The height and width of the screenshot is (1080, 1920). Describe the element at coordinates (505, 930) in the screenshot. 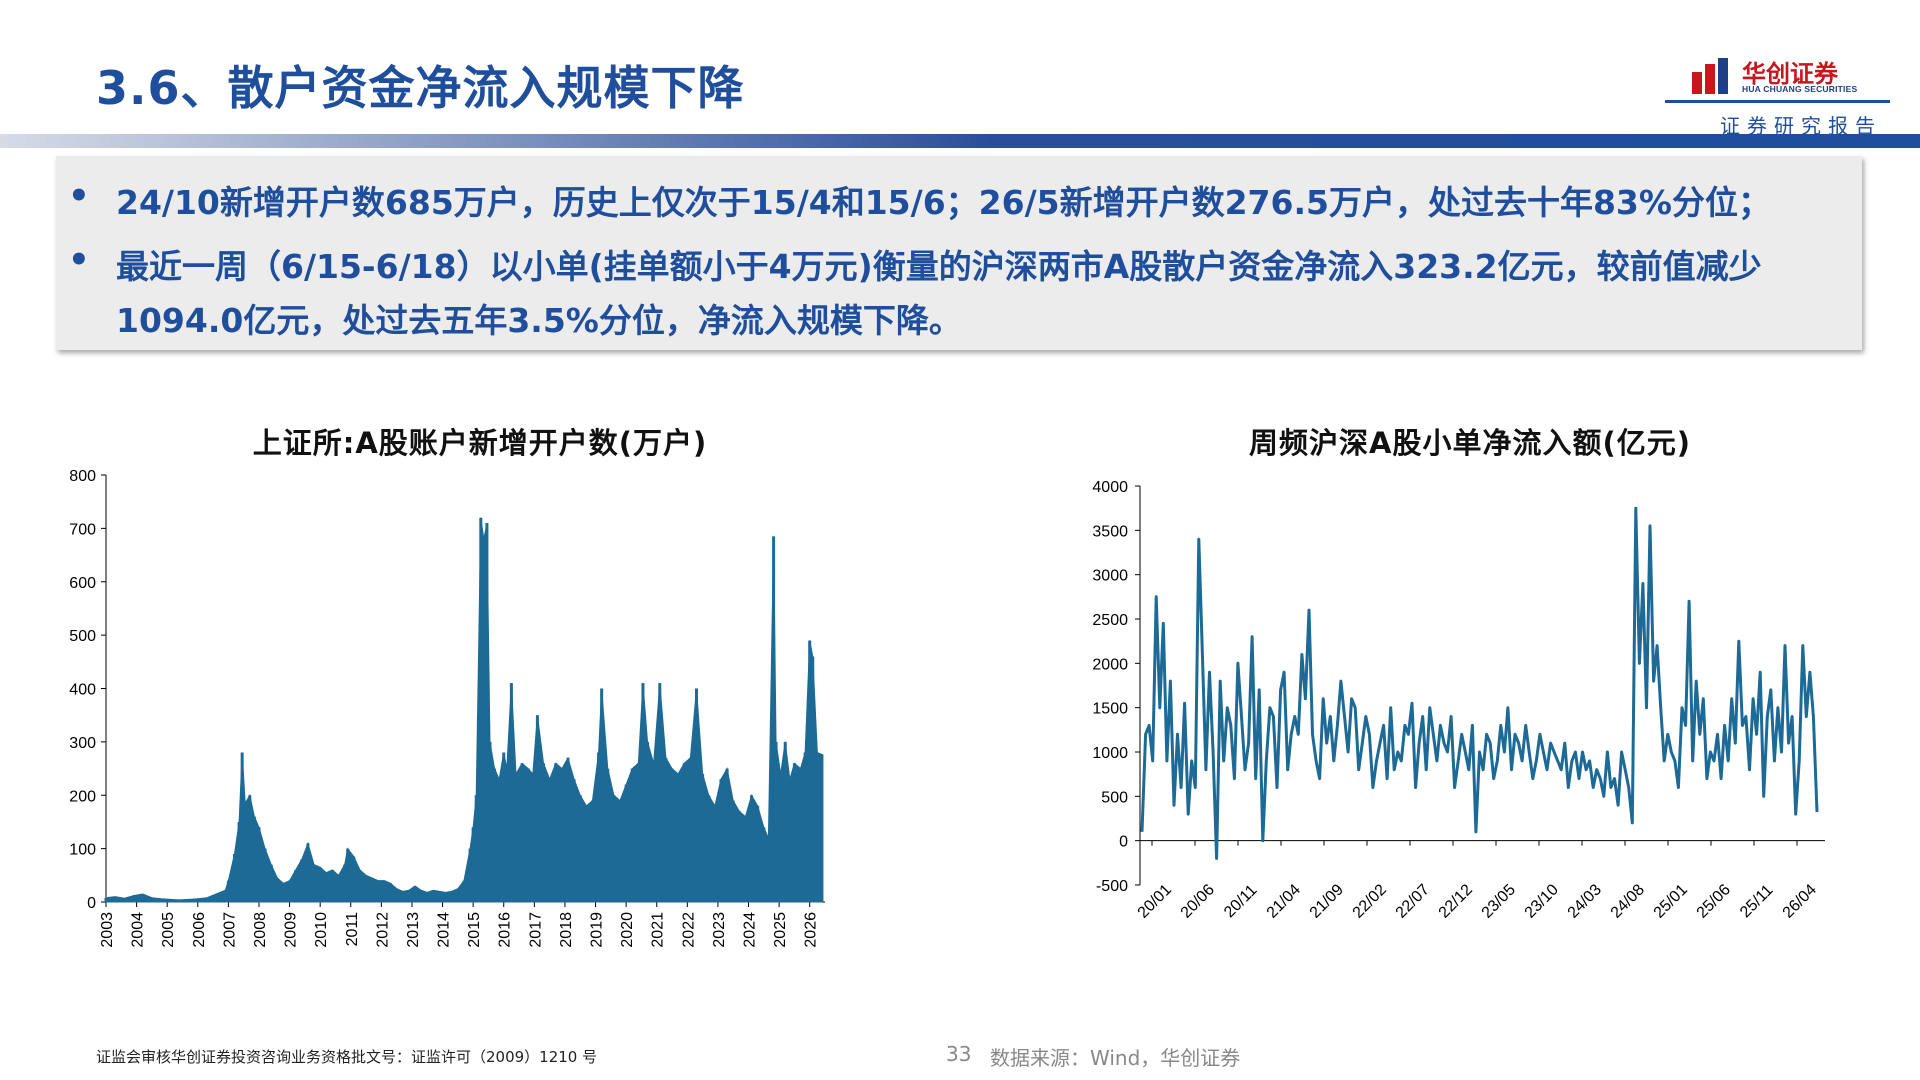

I see `x-tick-label: 2016` at that location.